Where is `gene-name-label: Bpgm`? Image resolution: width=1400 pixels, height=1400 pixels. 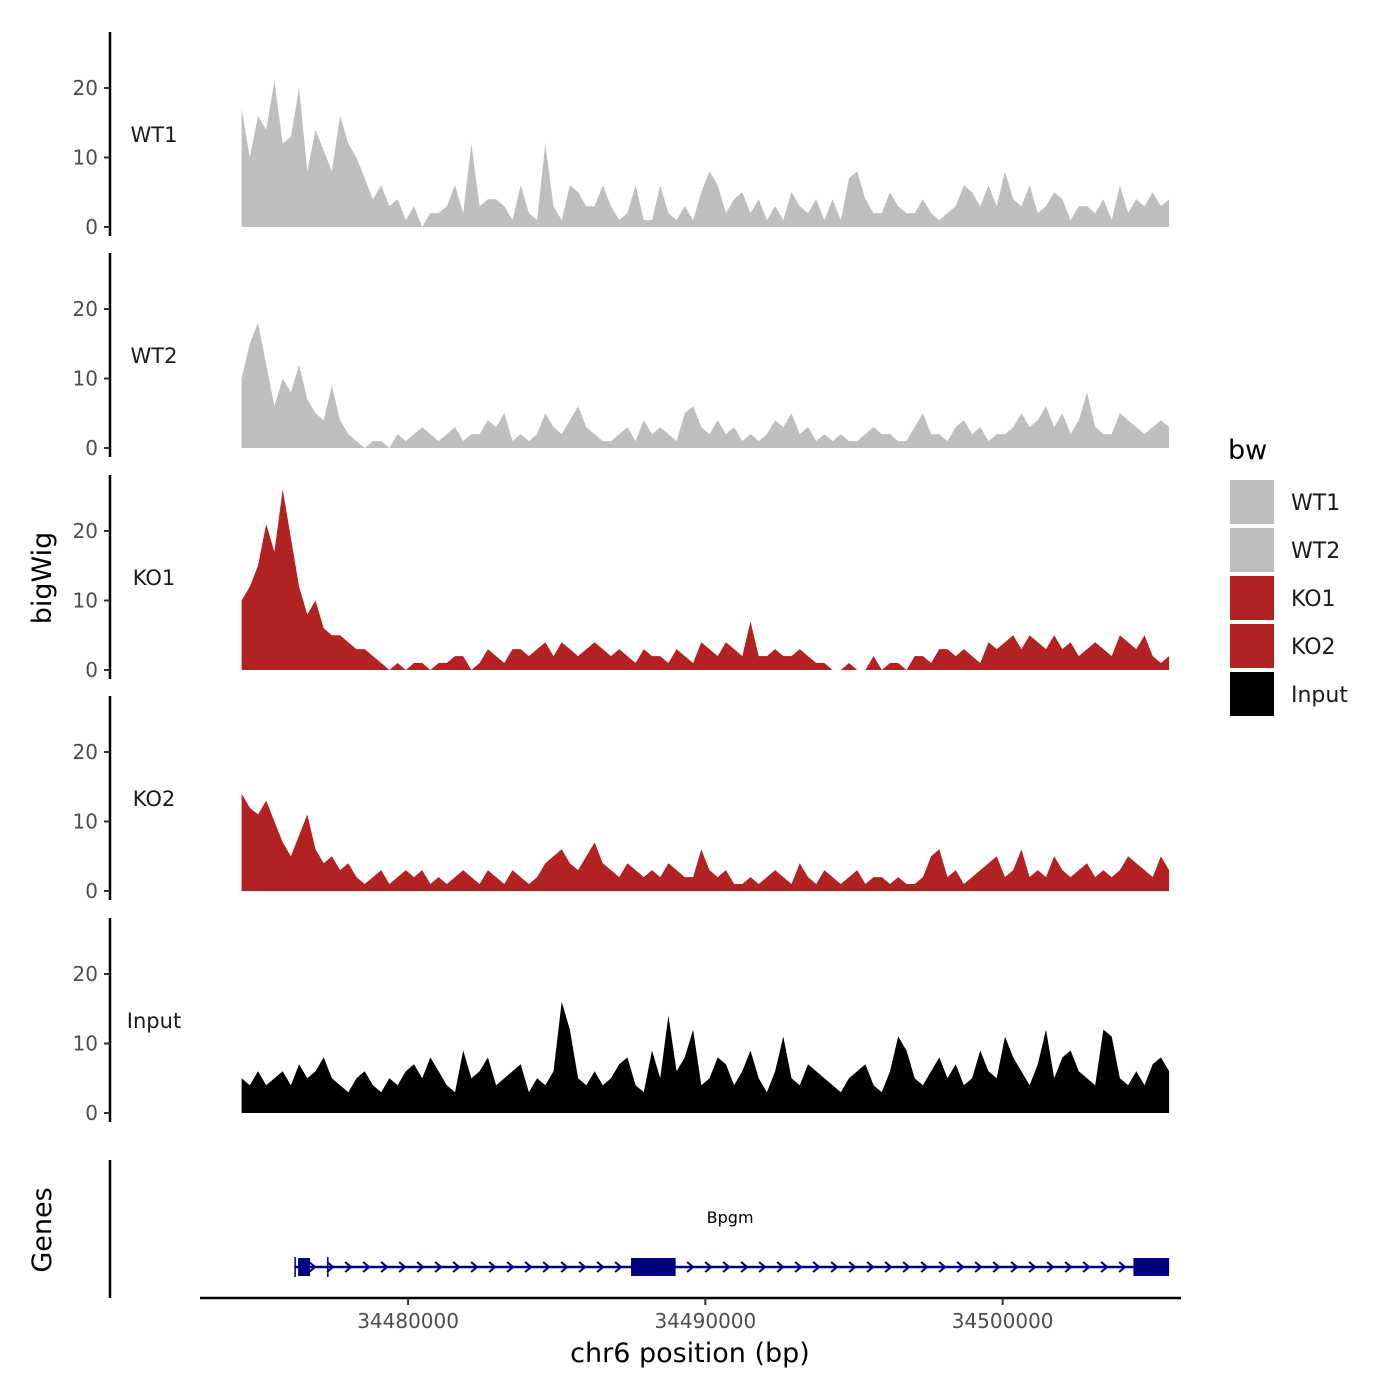
gene-name-label: Bpgm is located at coordinates (730, 1217).